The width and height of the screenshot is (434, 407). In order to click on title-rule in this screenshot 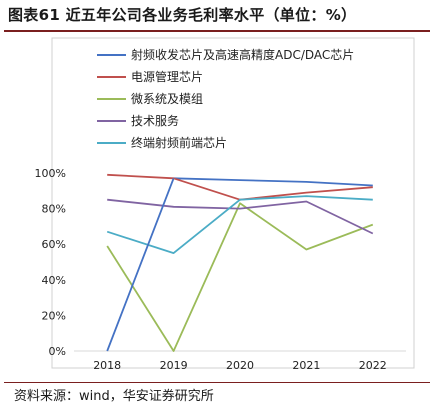, I will do `click(217, 31)`.